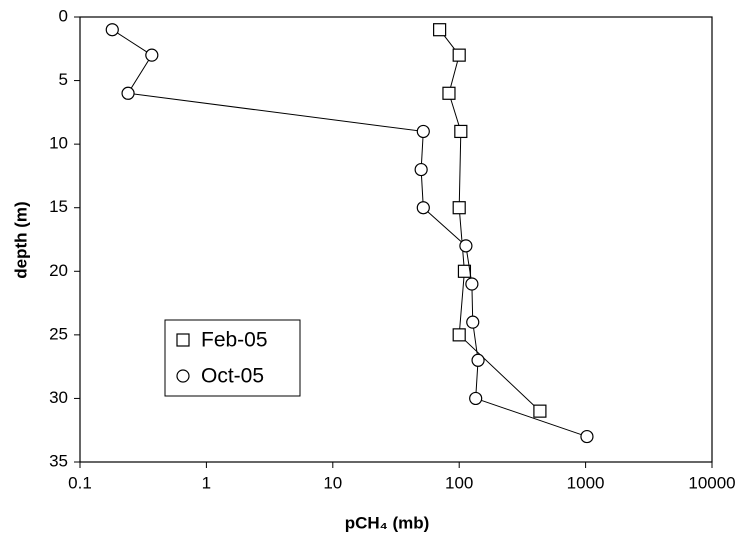 The height and width of the screenshot is (547, 745). What do you see at coordinates (586, 482) in the screenshot?
I see `x-tick-label: 1000` at bounding box center [586, 482].